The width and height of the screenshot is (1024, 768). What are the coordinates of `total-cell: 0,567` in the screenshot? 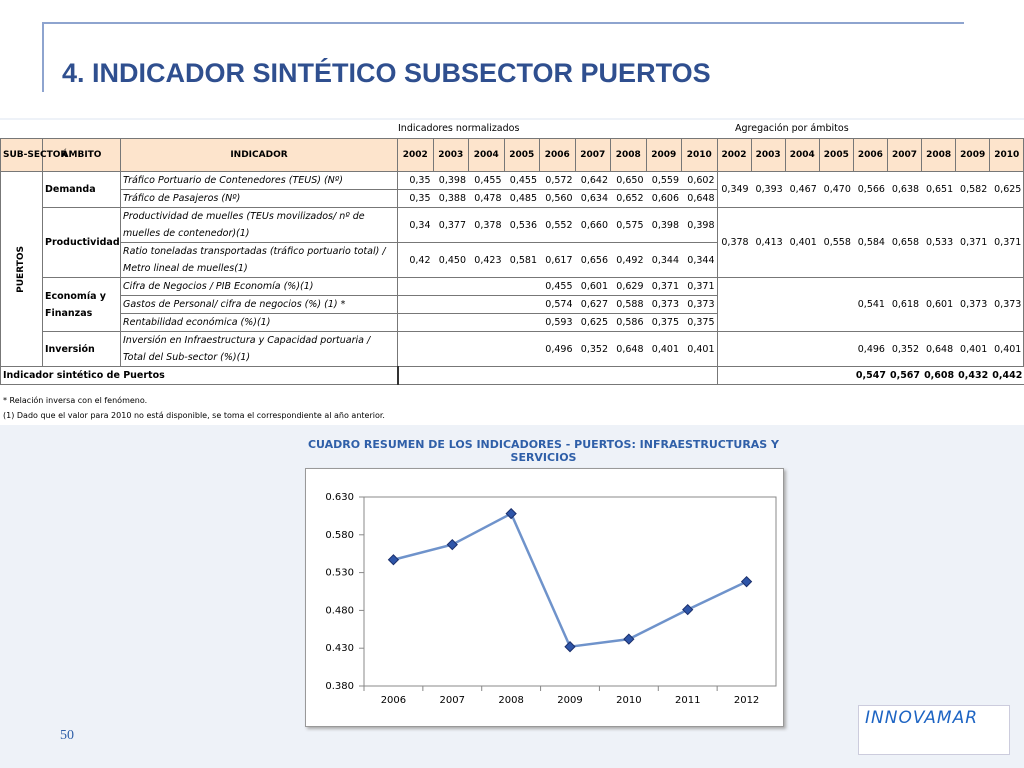 It's located at (904, 375).